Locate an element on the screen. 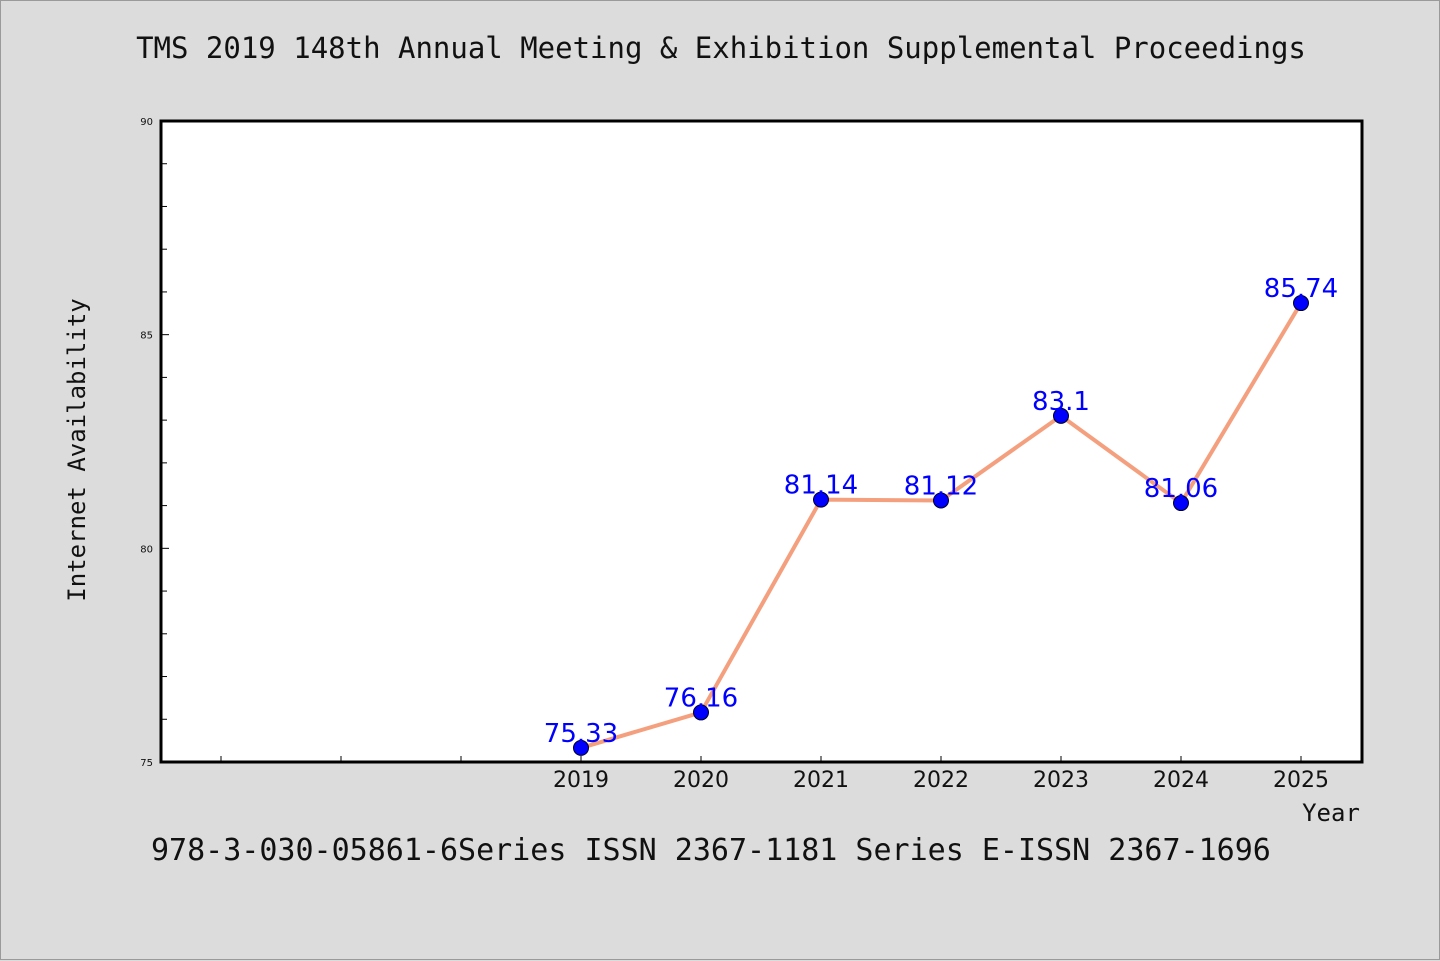  x-axis: 2019 2020 2021 2022 2023 2024 2025 is located at coordinates (774, 774).